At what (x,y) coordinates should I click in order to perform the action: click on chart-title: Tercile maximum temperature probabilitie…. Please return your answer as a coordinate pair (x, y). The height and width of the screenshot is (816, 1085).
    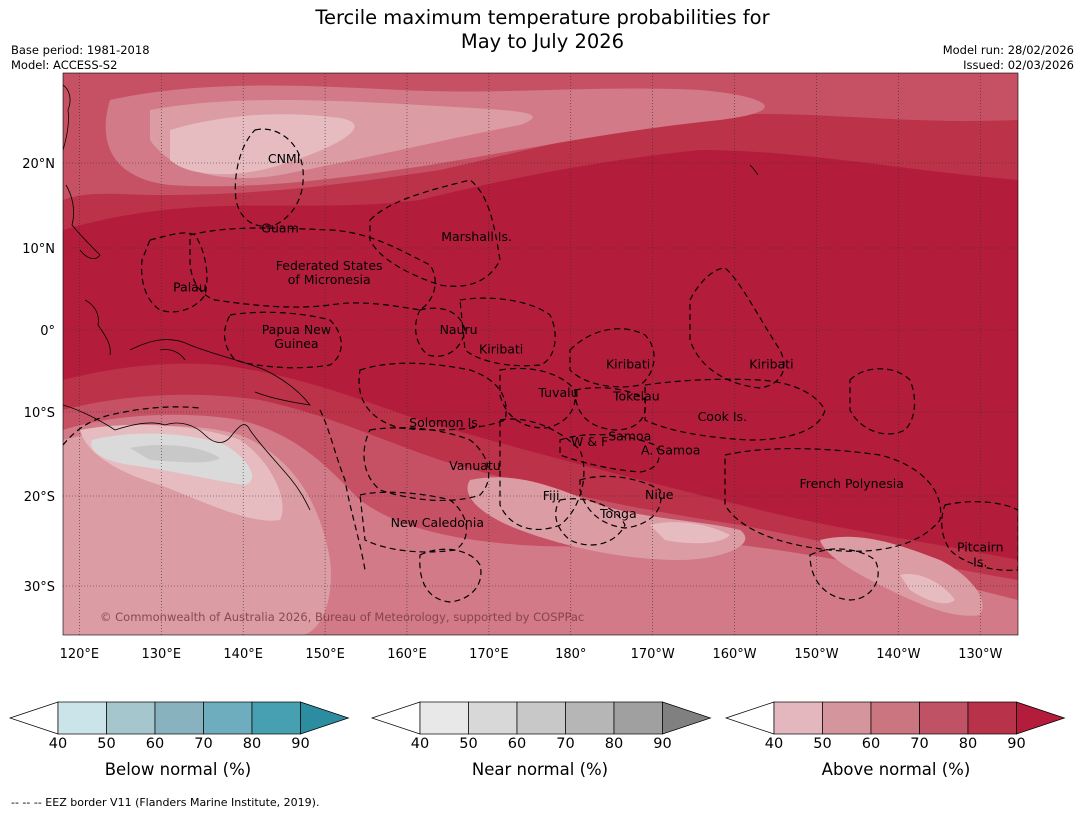
    Looking at the image, I should click on (542, 30).